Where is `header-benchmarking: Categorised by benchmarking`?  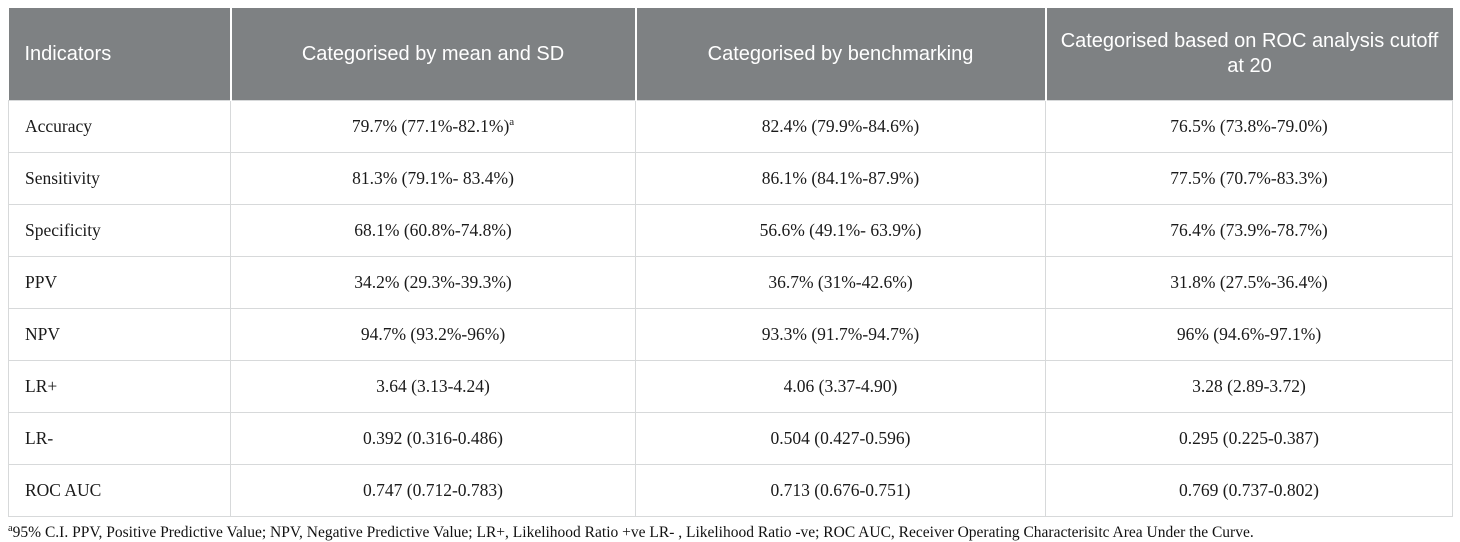
header-benchmarking: Categorised by benchmarking is located at coordinates (840, 54).